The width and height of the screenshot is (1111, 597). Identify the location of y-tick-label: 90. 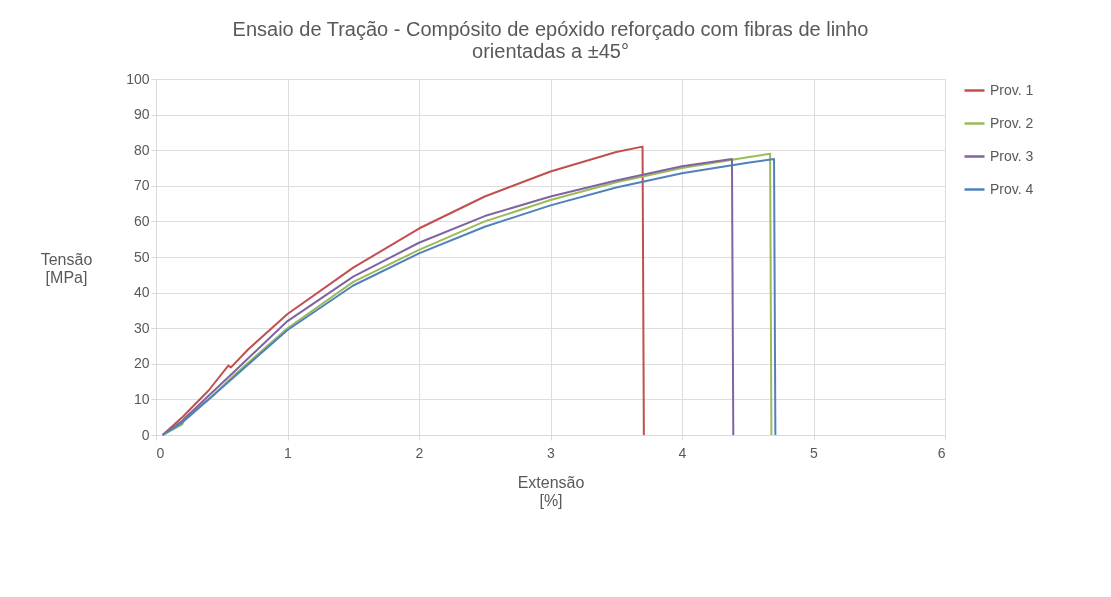
(141, 114).